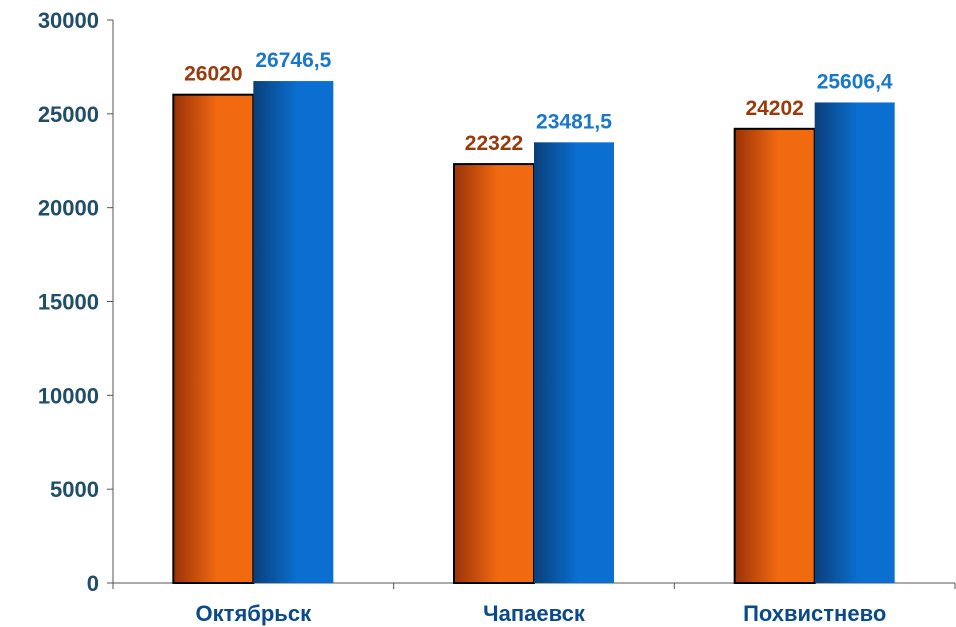 This screenshot has height=627, width=956. I want to click on y-tick-label: 20000, so click(68, 208).